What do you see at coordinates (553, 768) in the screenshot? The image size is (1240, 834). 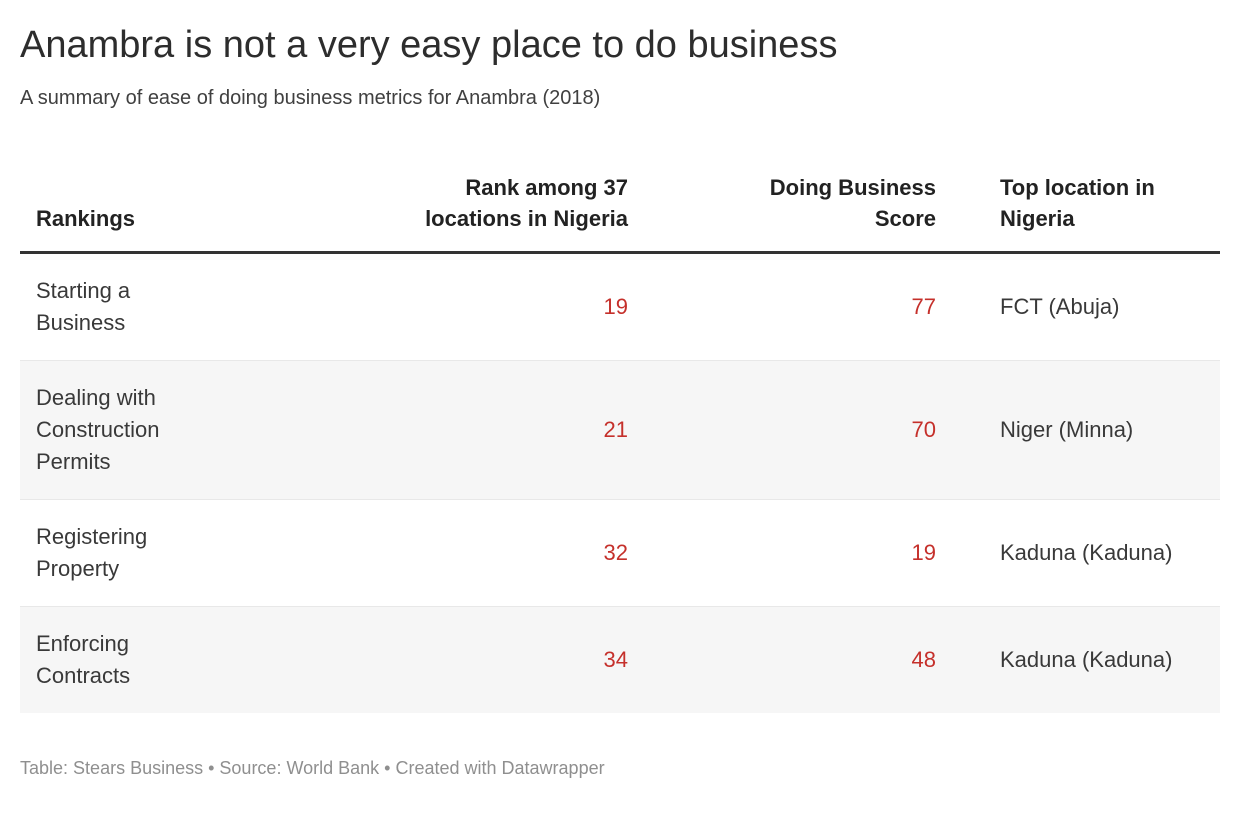 I see `footer-datawrapper-link: Datawrapper` at bounding box center [553, 768].